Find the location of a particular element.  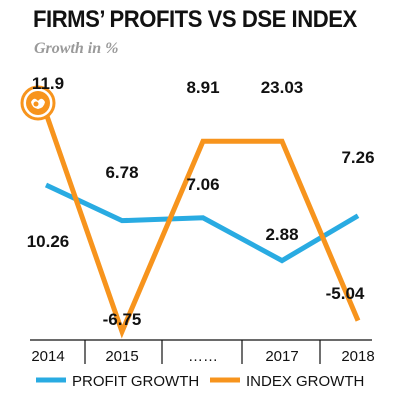

x-tick-label: 2017 is located at coordinates (281, 356).